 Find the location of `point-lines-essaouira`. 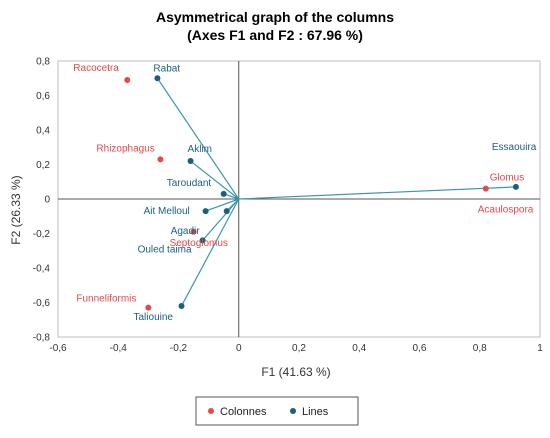

point-lines-essaouira is located at coordinates (515, 186).